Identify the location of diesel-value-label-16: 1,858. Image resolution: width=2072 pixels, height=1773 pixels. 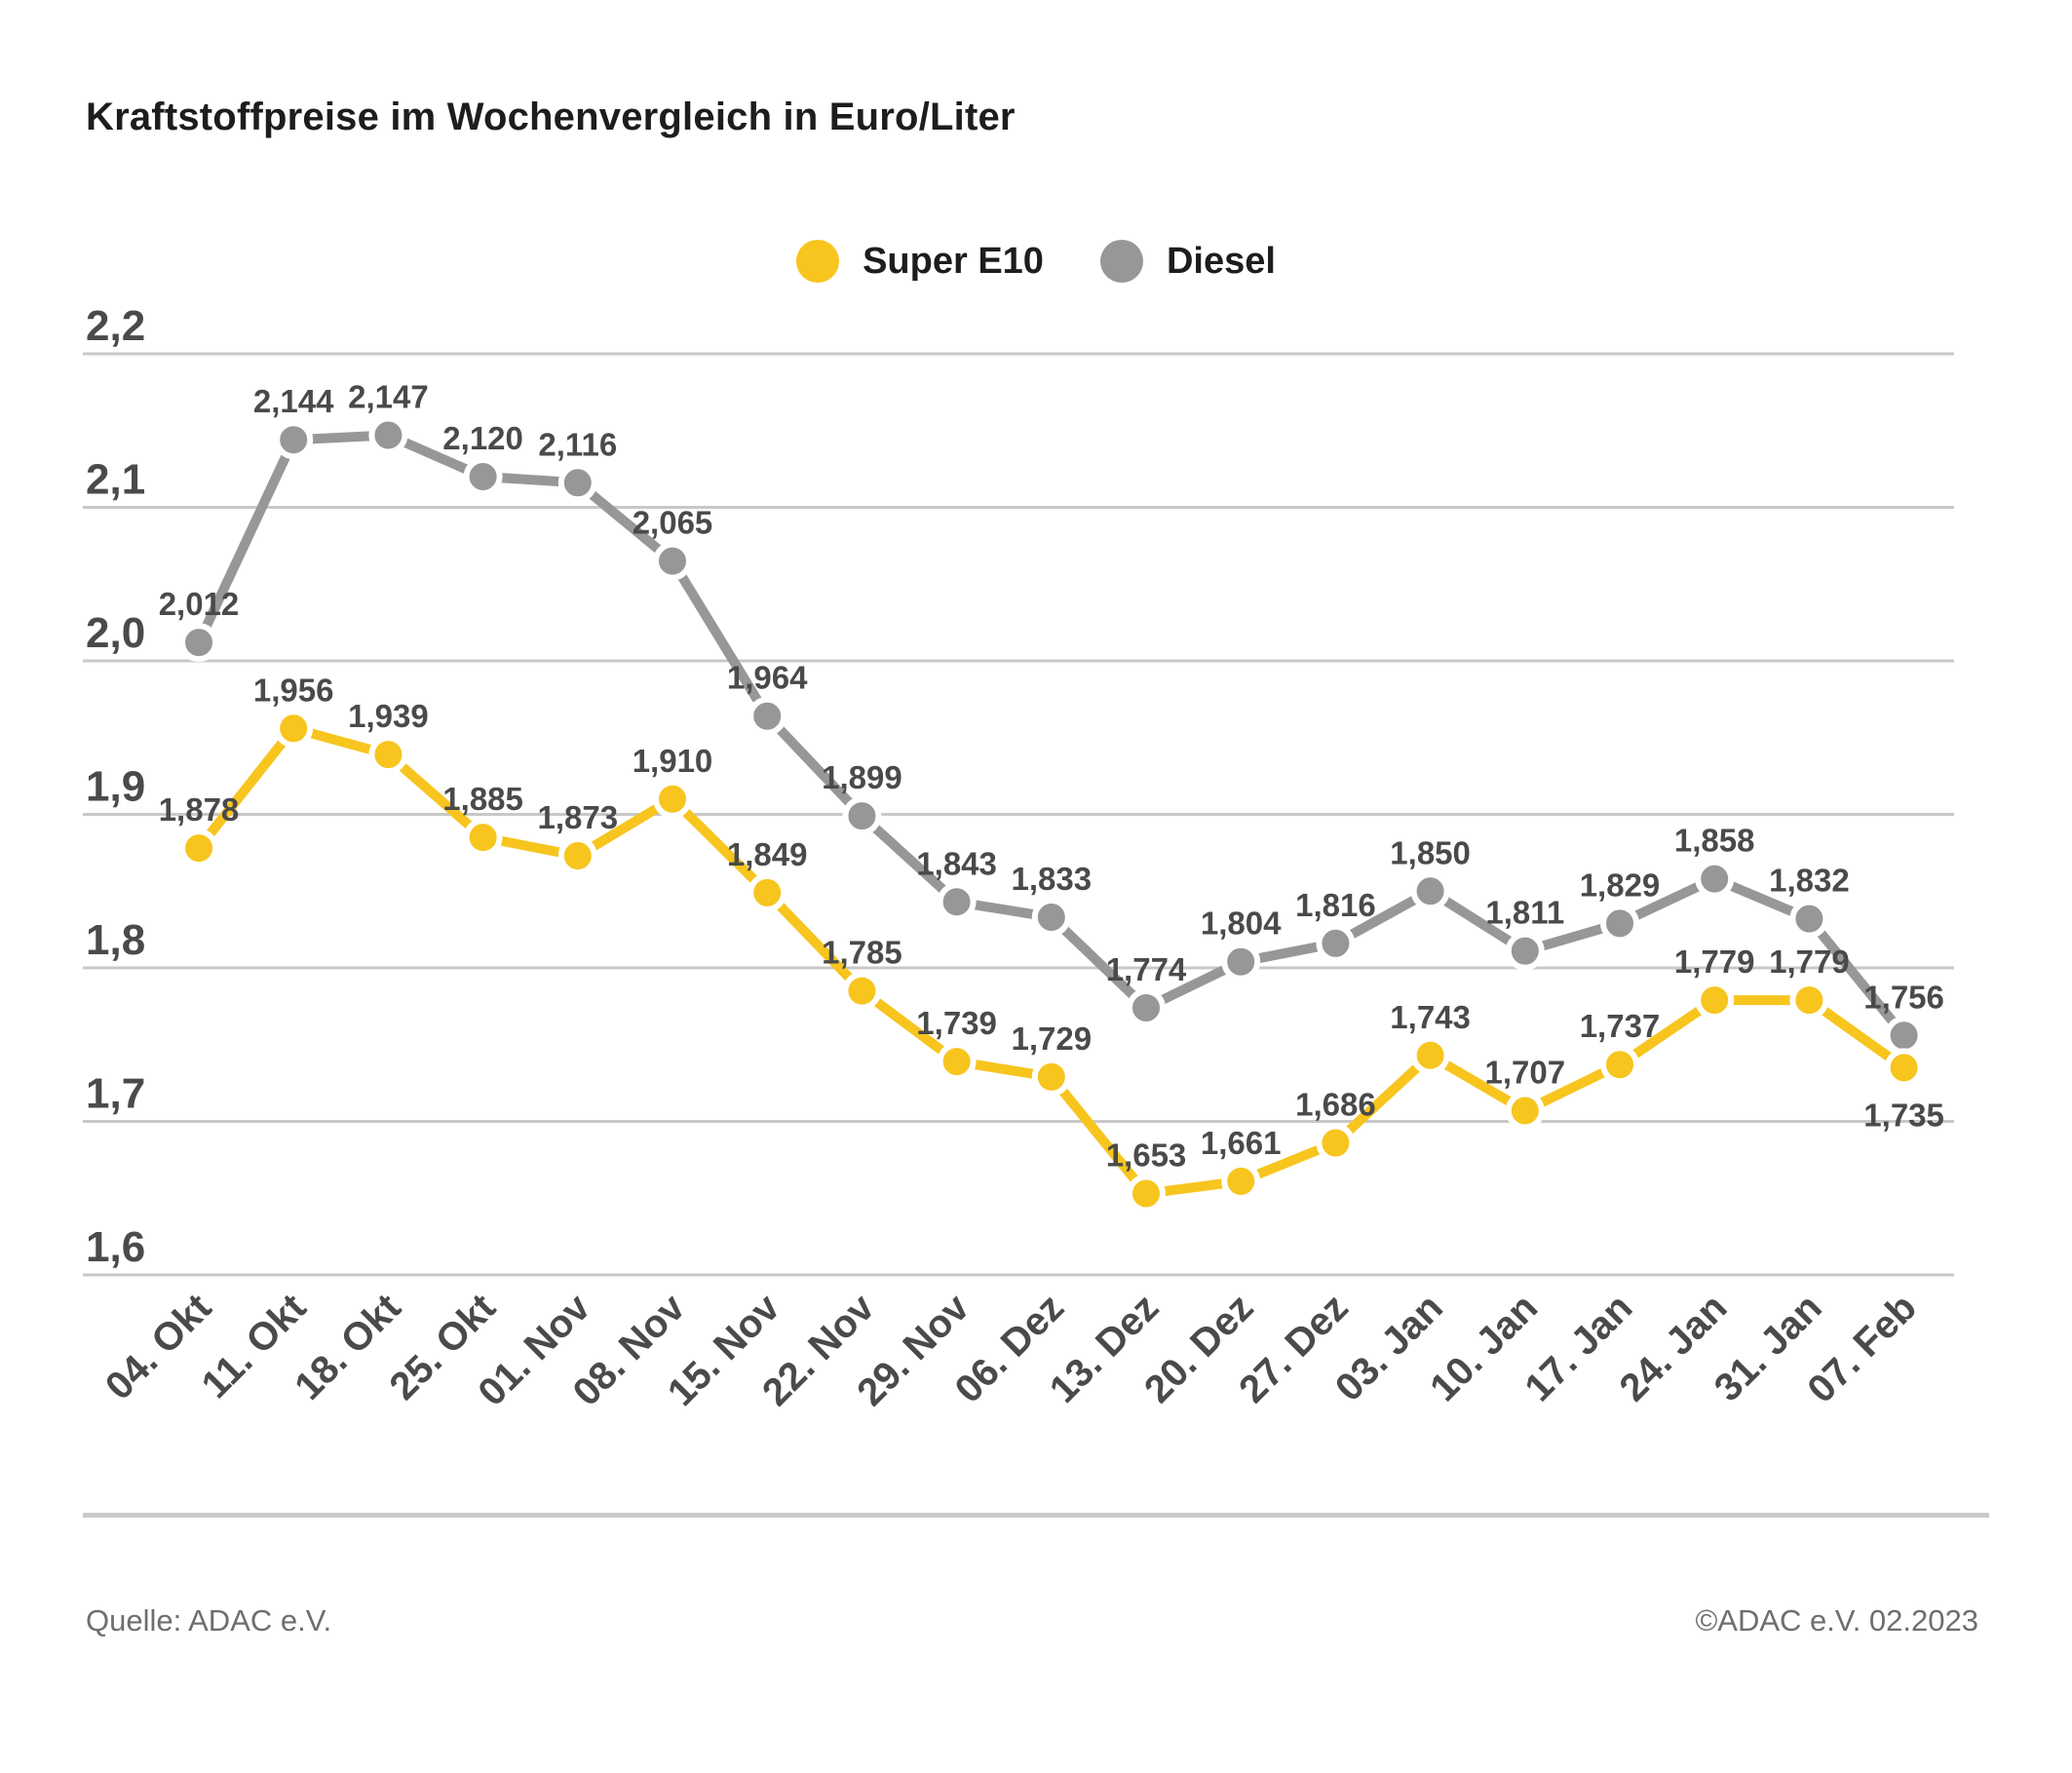
(1714, 841).